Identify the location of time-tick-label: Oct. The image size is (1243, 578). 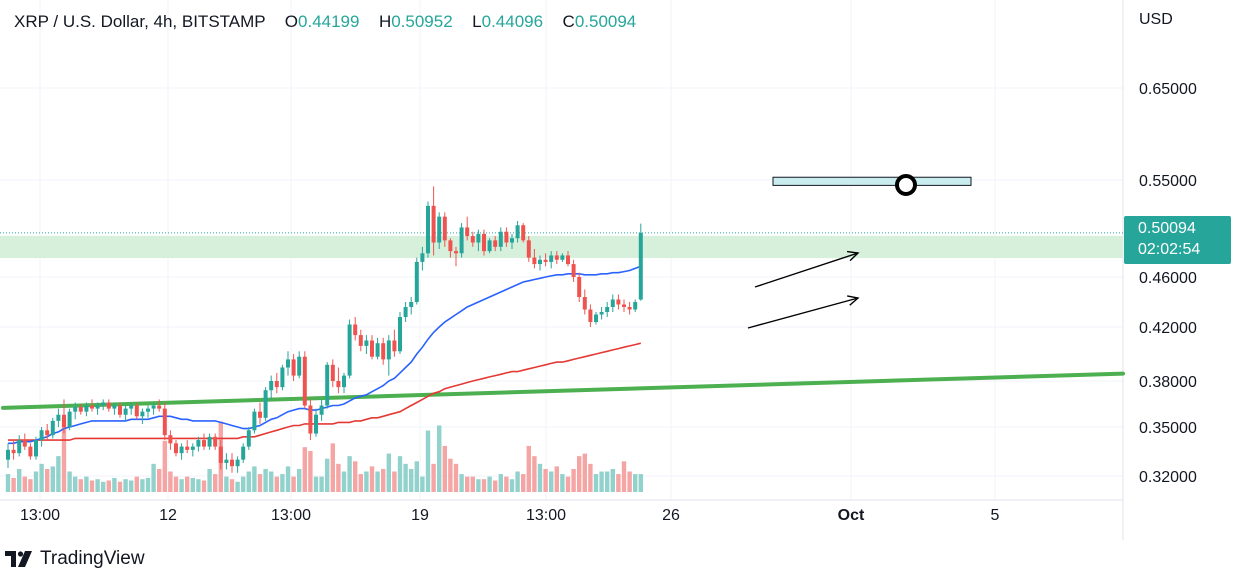
(851, 515).